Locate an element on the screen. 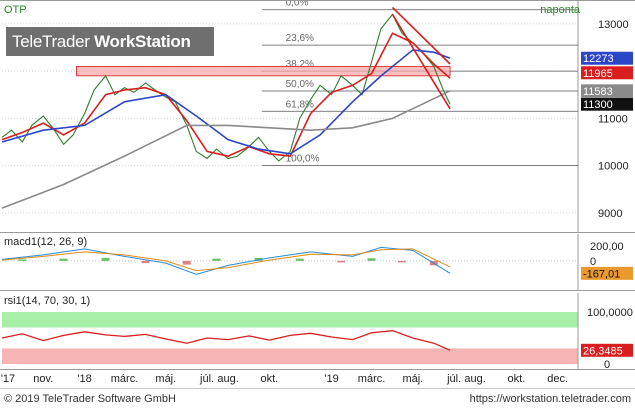 The width and height of the screenshot is (635, 409). macd-tick-label: 0 is located at coordinates (593, 262).